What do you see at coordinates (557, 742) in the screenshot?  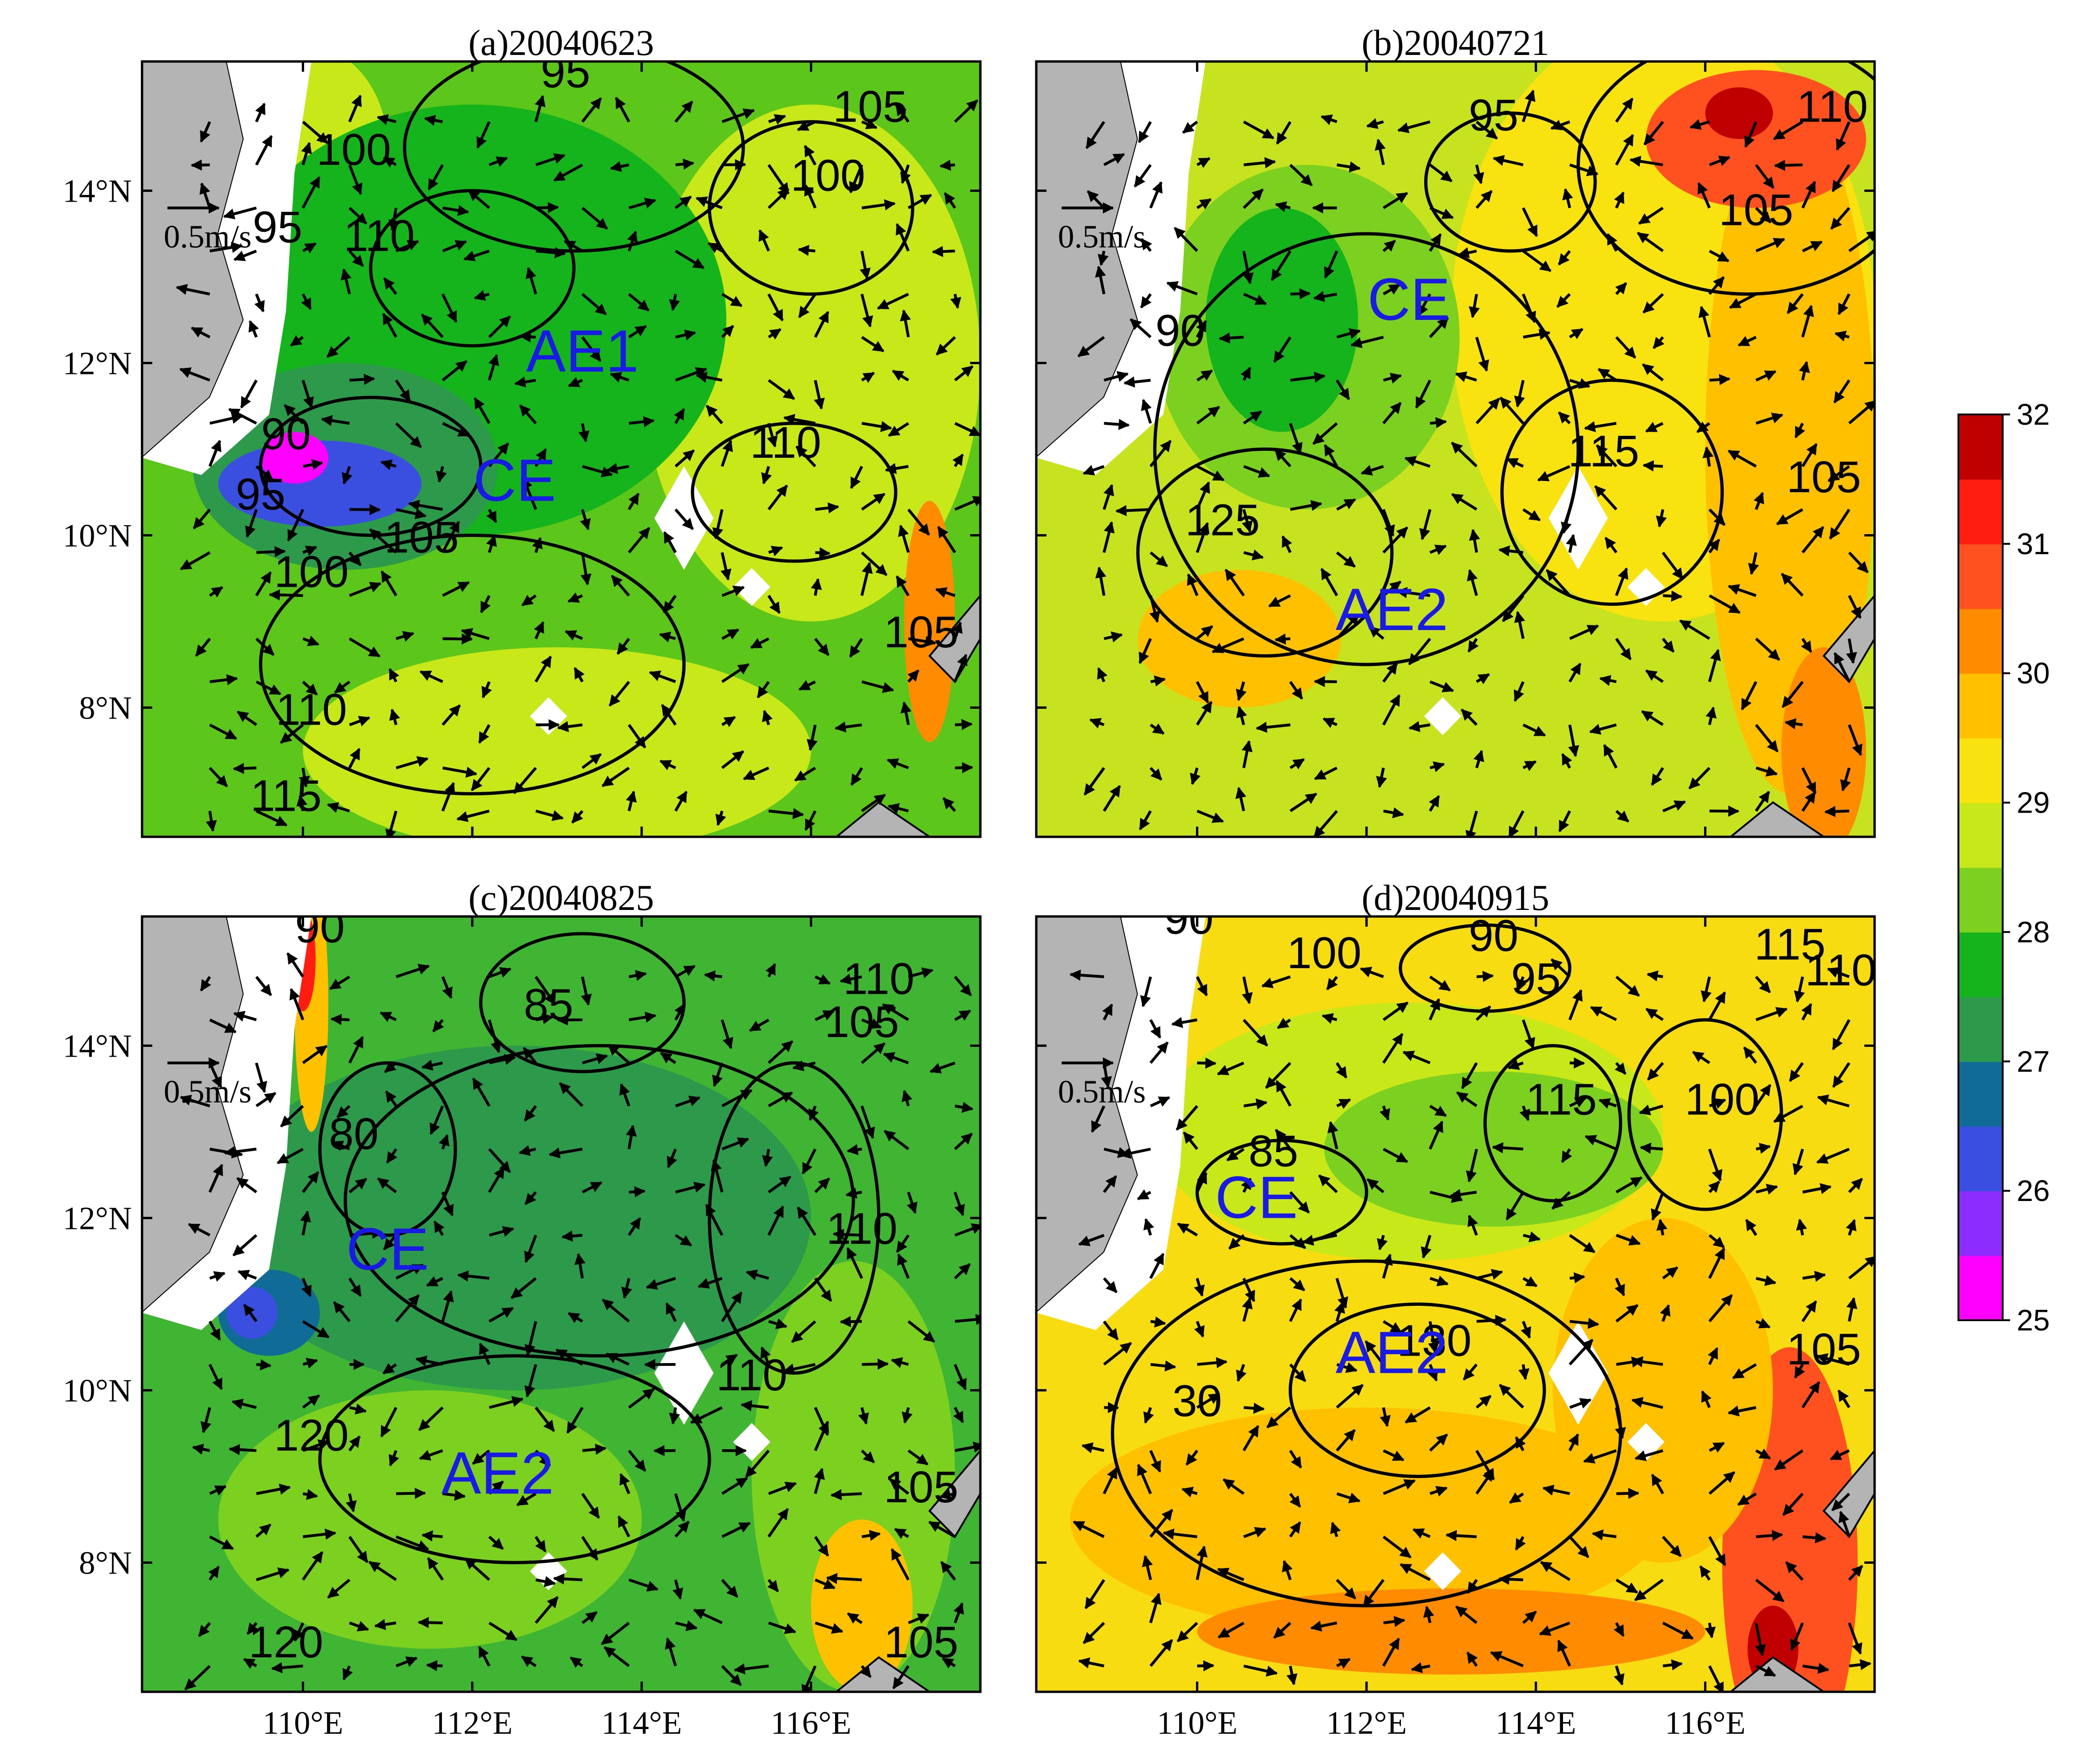 I see `sst-patch` at bounding box center [557, 742].